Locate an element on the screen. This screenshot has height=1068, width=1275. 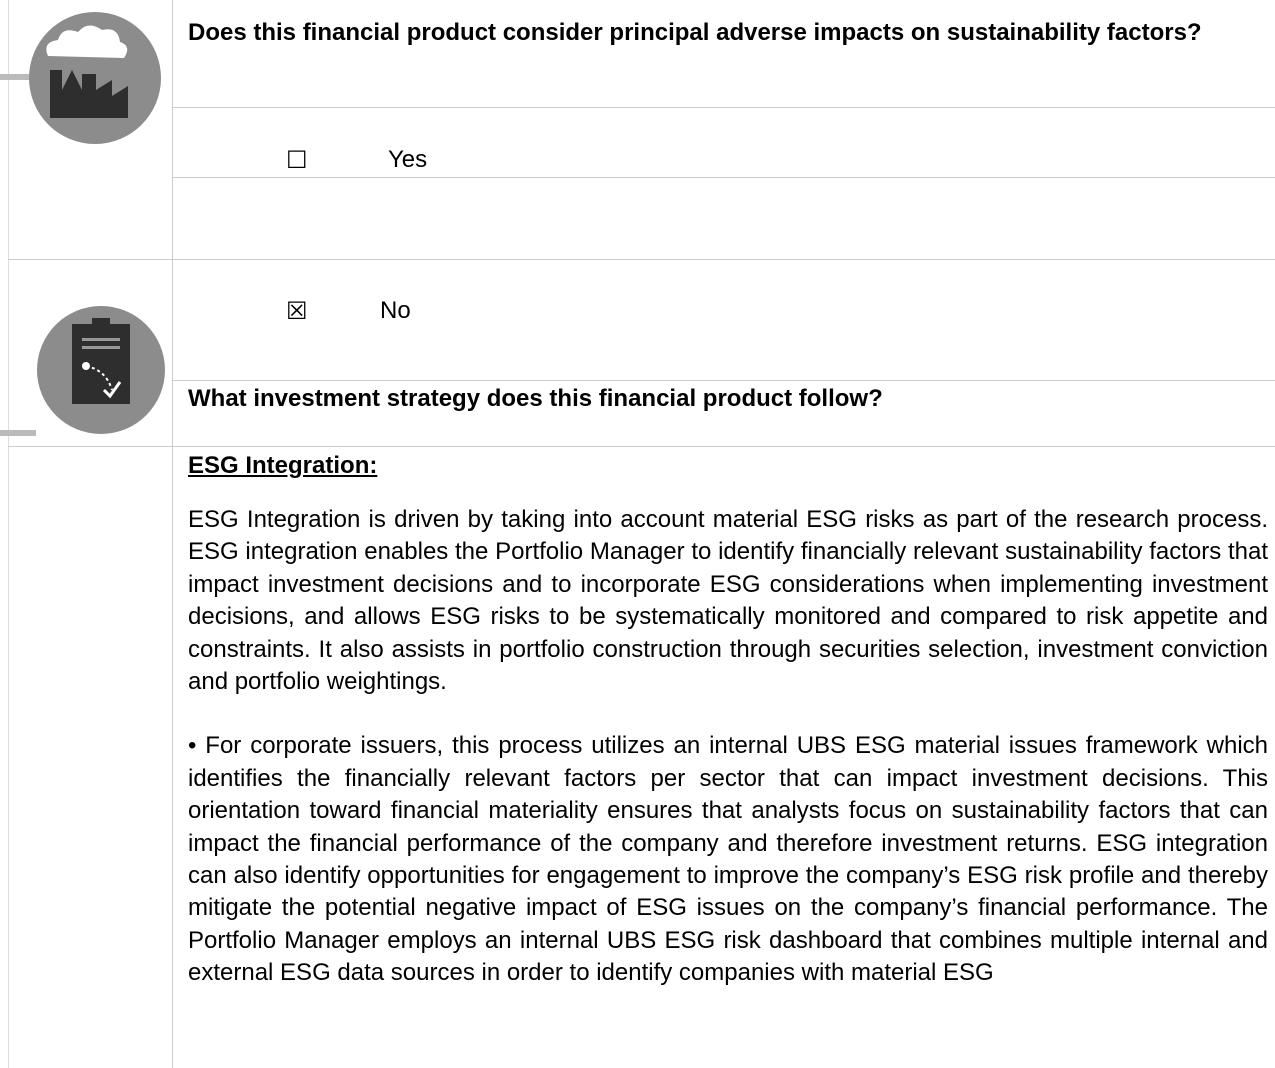
heading: ESG Integration: is located at coordinates (283, 465).